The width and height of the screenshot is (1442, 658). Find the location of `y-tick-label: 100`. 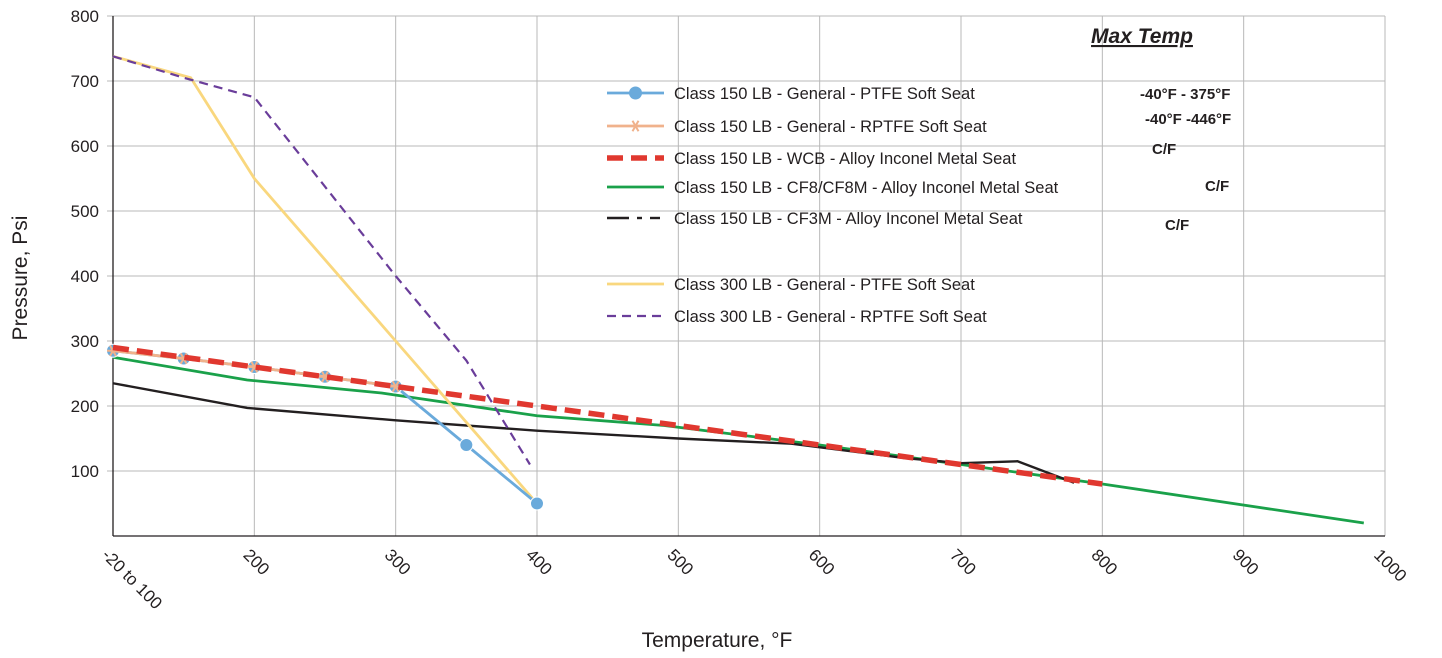

y-tick-label: 100 is located at coordinates (85, 471).